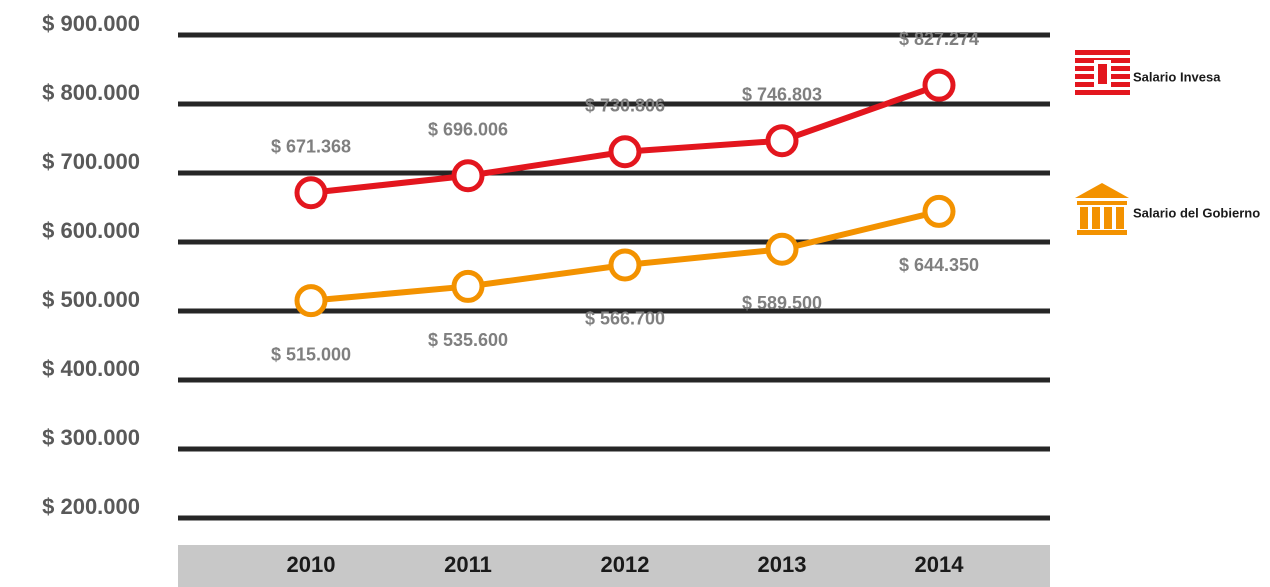  I want to click on y-tick-label: $ 300.000, so click(91, 437).